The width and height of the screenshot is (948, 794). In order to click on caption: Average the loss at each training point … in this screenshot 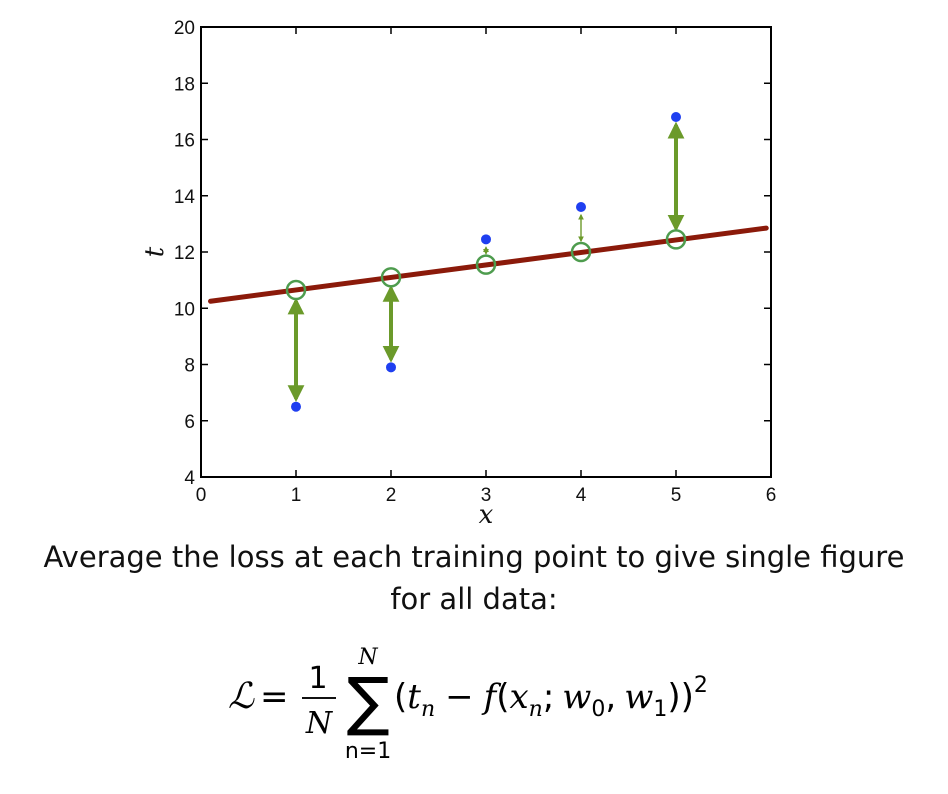, I will do `click(474, 578)`.